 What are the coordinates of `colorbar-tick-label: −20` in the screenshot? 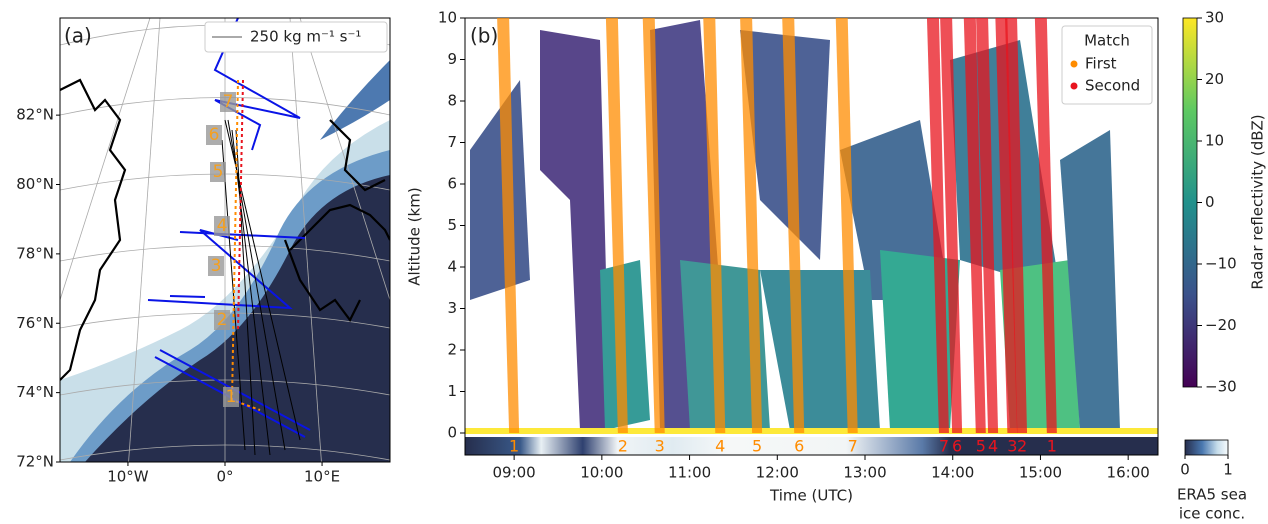 It's located at (1221, 325).